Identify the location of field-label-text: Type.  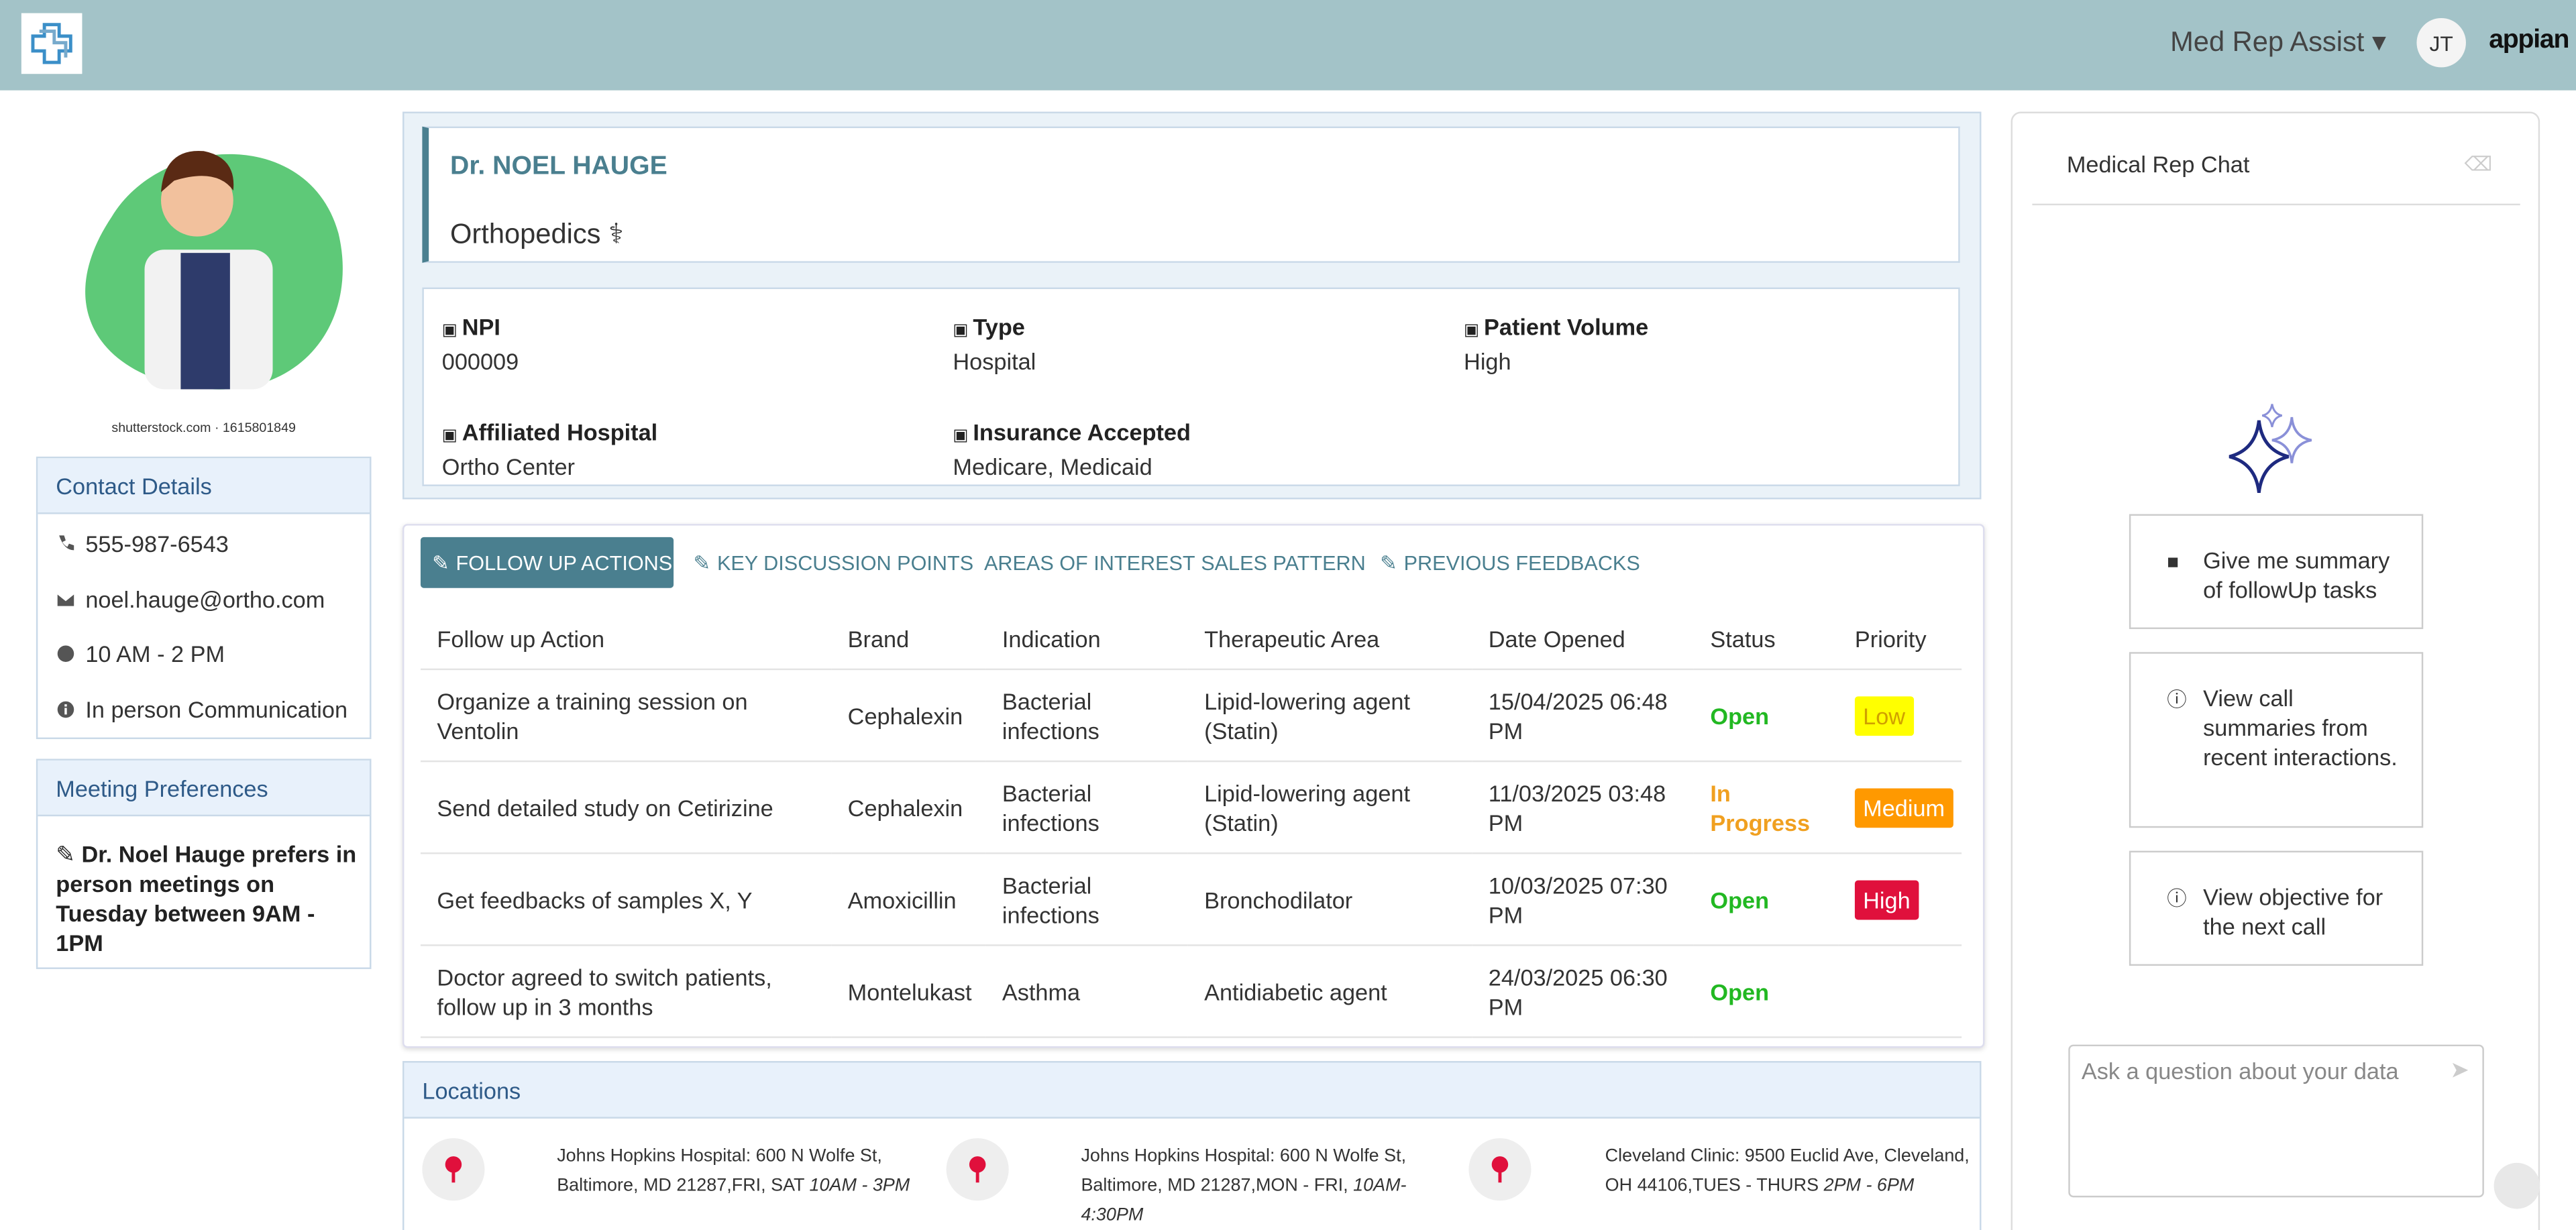
(999, 326).